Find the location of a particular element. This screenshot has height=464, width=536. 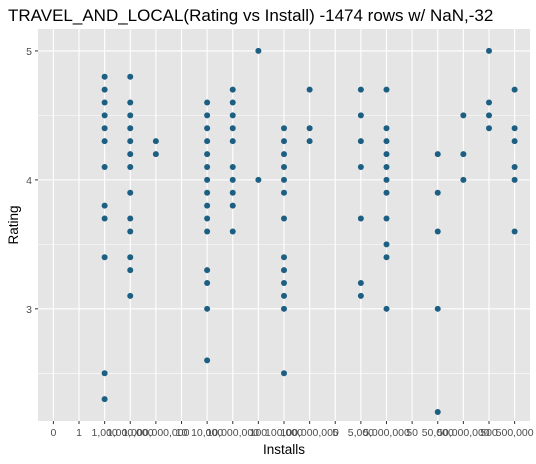

x-tick-label: 1,000,000 is located at coordinates (130, 433).